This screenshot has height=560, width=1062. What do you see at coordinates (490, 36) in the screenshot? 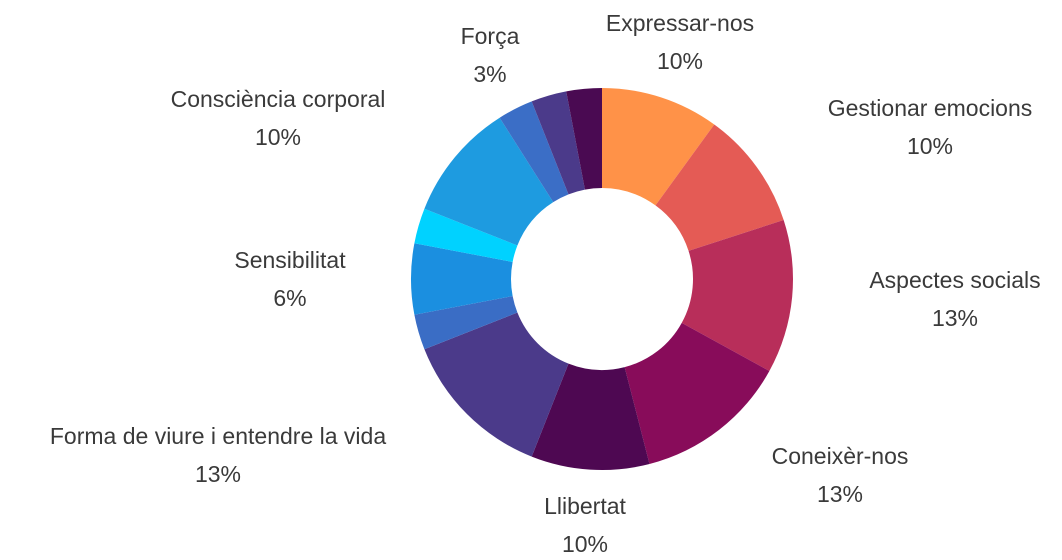
I see `segment-label: Força` at bounding box center [490, 36].